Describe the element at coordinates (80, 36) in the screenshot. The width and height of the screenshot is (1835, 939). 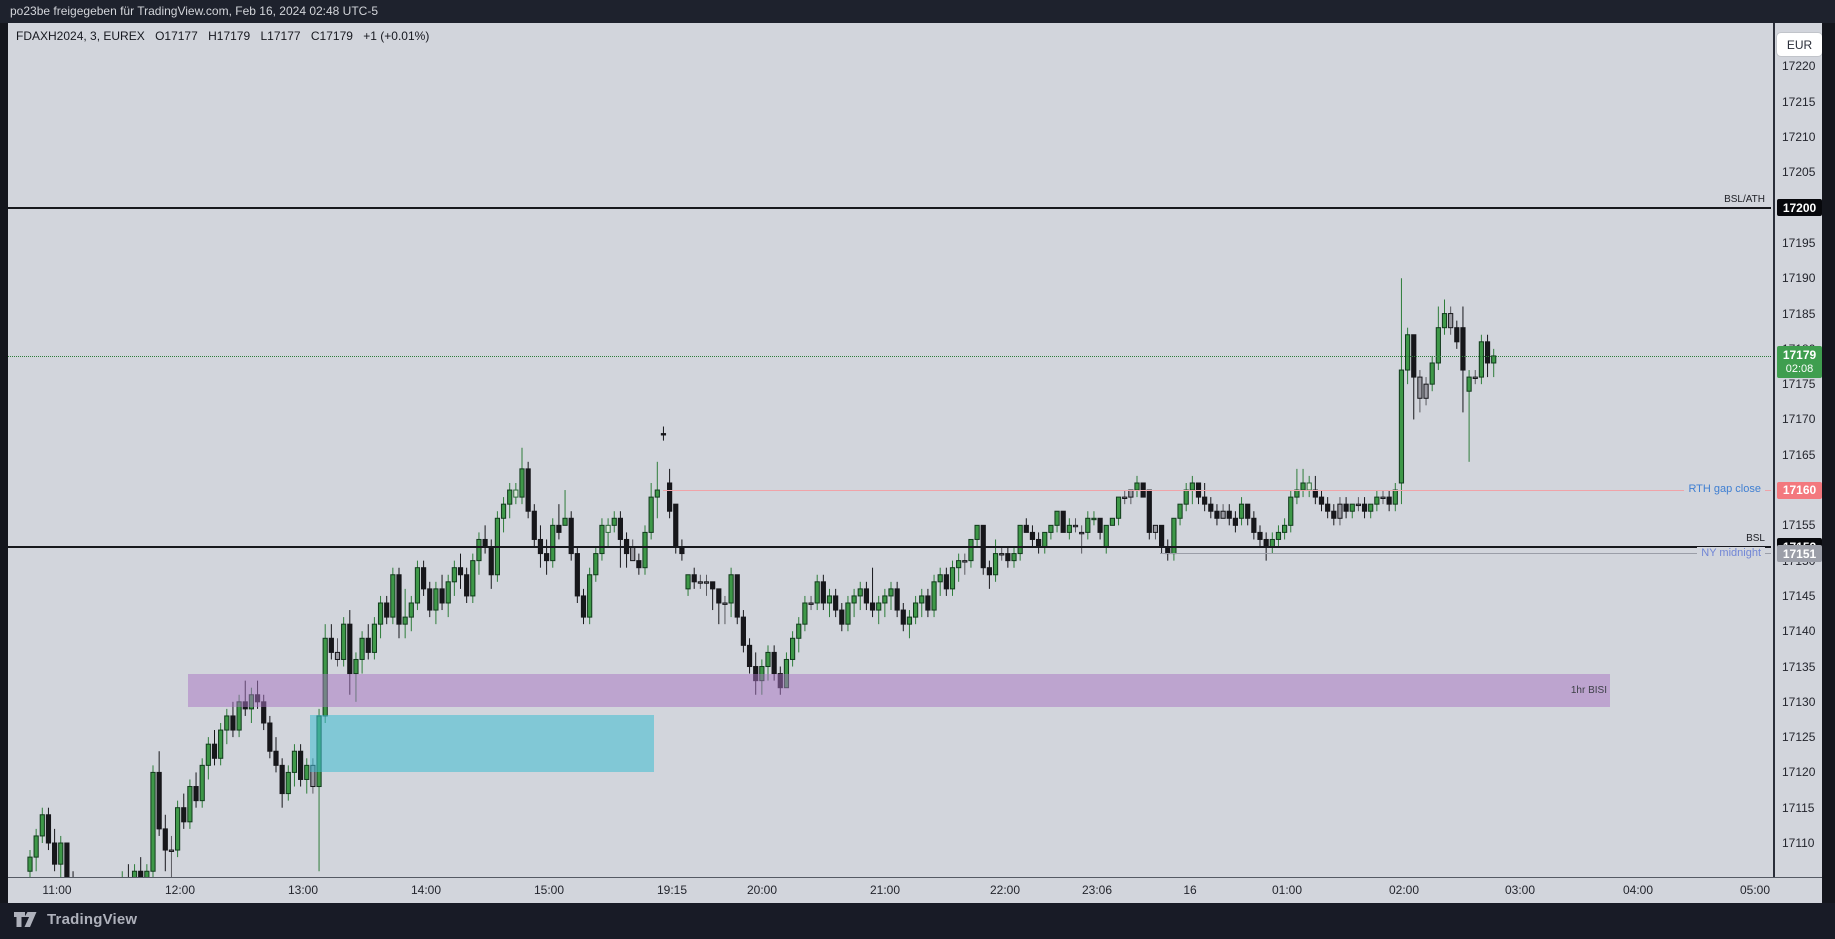
I see `legend-symbol: FDAXH2024, 3, EUREX` at that location.